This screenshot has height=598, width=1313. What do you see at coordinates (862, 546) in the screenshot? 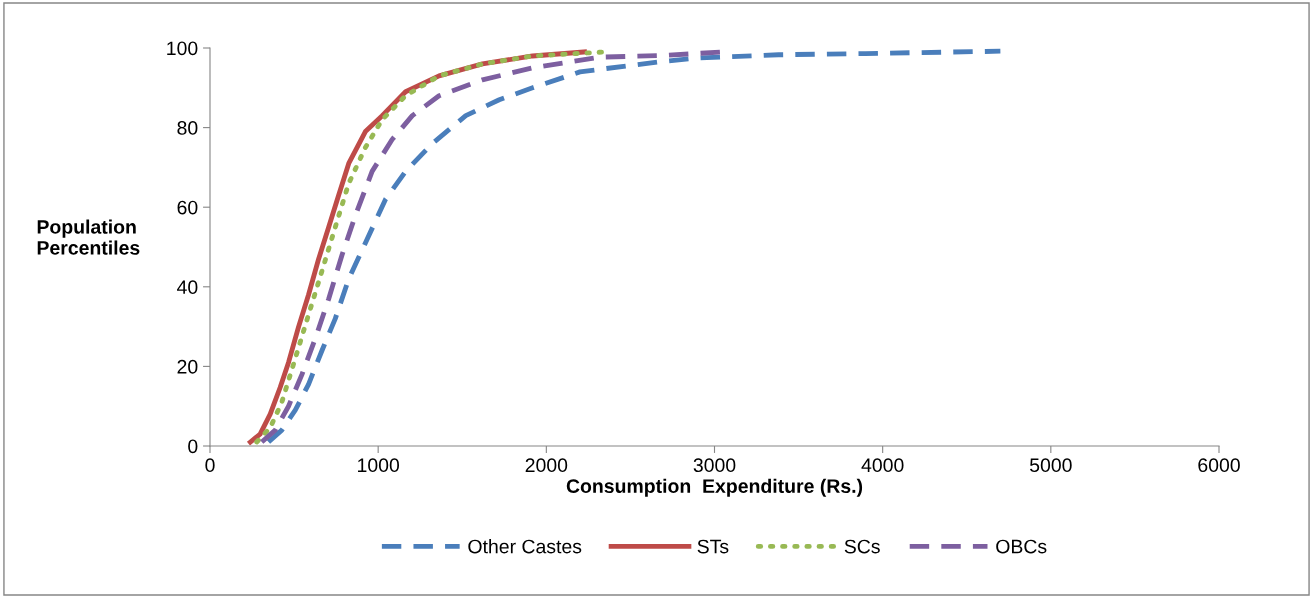
I see `legend-label: SCs` at bounding box center [862, 546].